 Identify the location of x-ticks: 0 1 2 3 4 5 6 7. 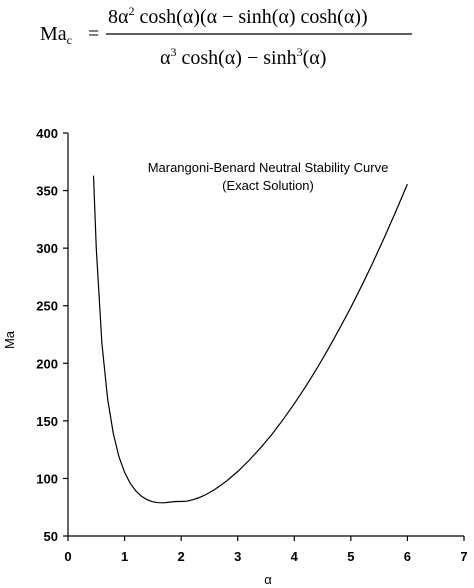
(266, 550).